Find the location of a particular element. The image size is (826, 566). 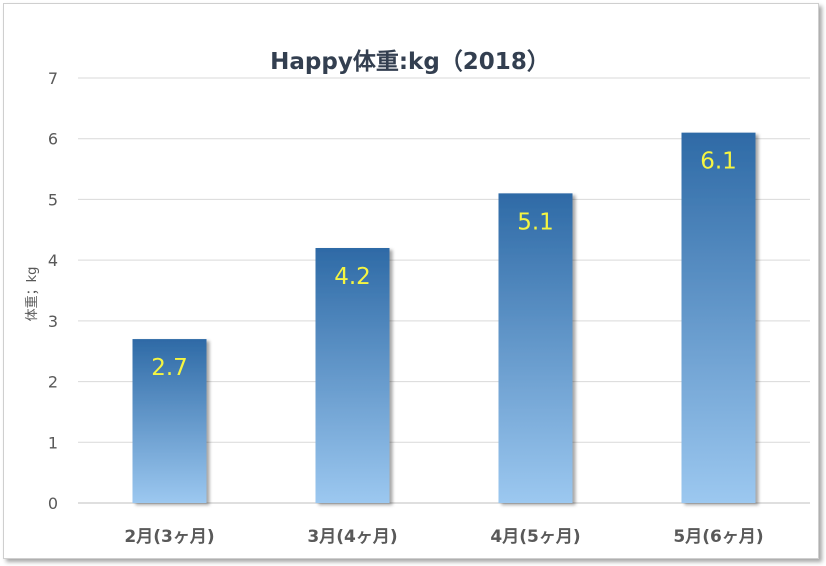

y-tick-label: 2 is located at coordinates (53, 382).